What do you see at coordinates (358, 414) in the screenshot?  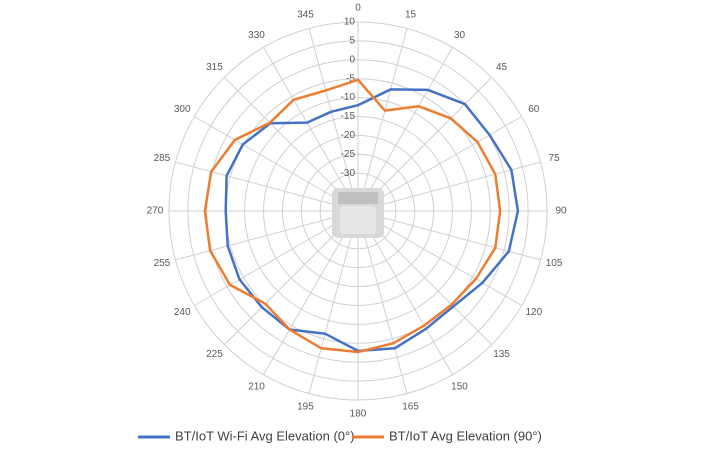 I see `angle-label: 180` at bounding box center [358, 414].